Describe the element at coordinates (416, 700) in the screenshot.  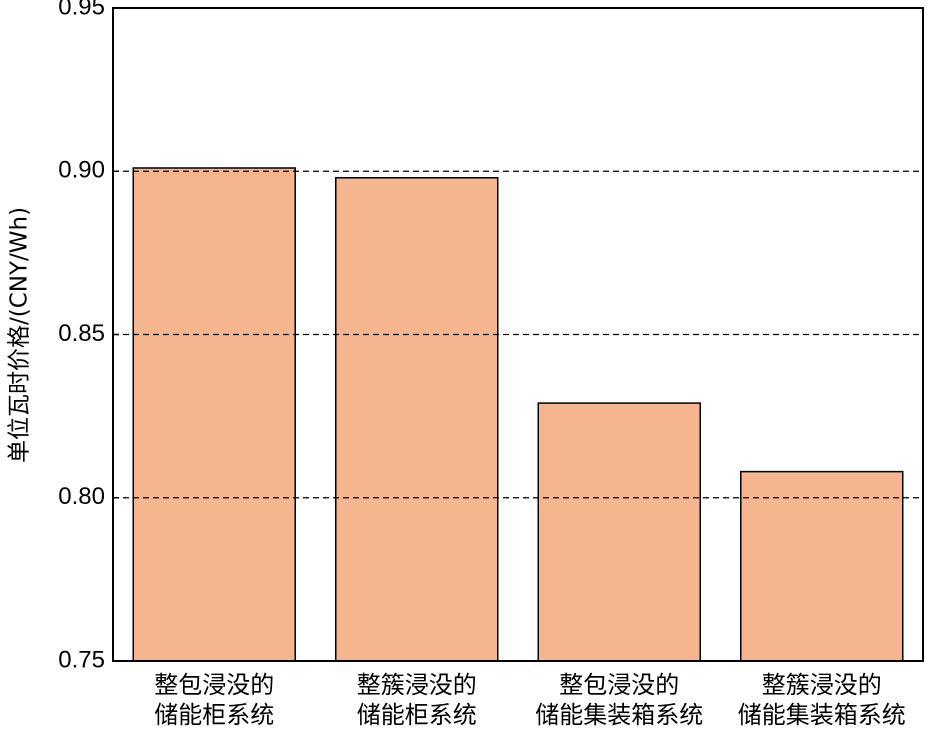
I see `x-tick-label: 整簇浸没的 储能柜系统` at that location.